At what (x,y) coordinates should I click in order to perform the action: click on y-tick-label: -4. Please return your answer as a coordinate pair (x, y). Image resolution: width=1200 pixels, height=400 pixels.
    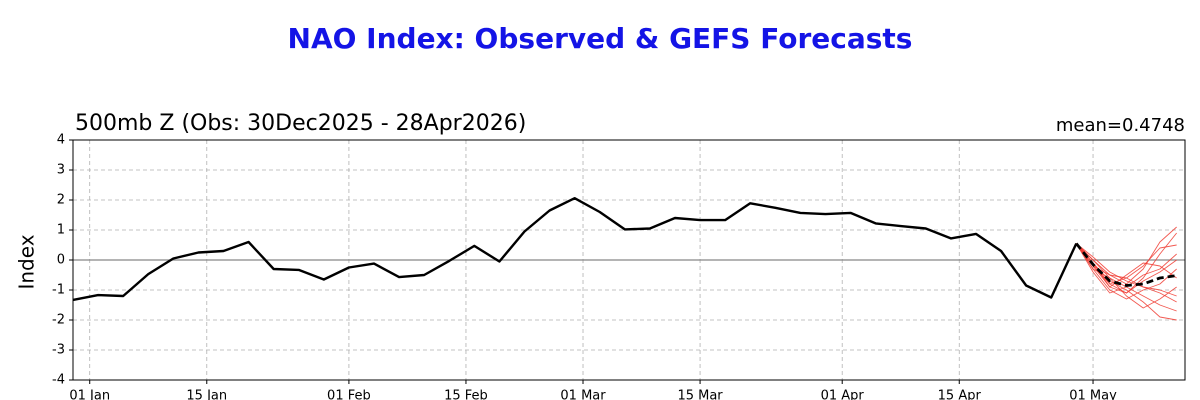
    Looking at the image, I should click on (58, 380).